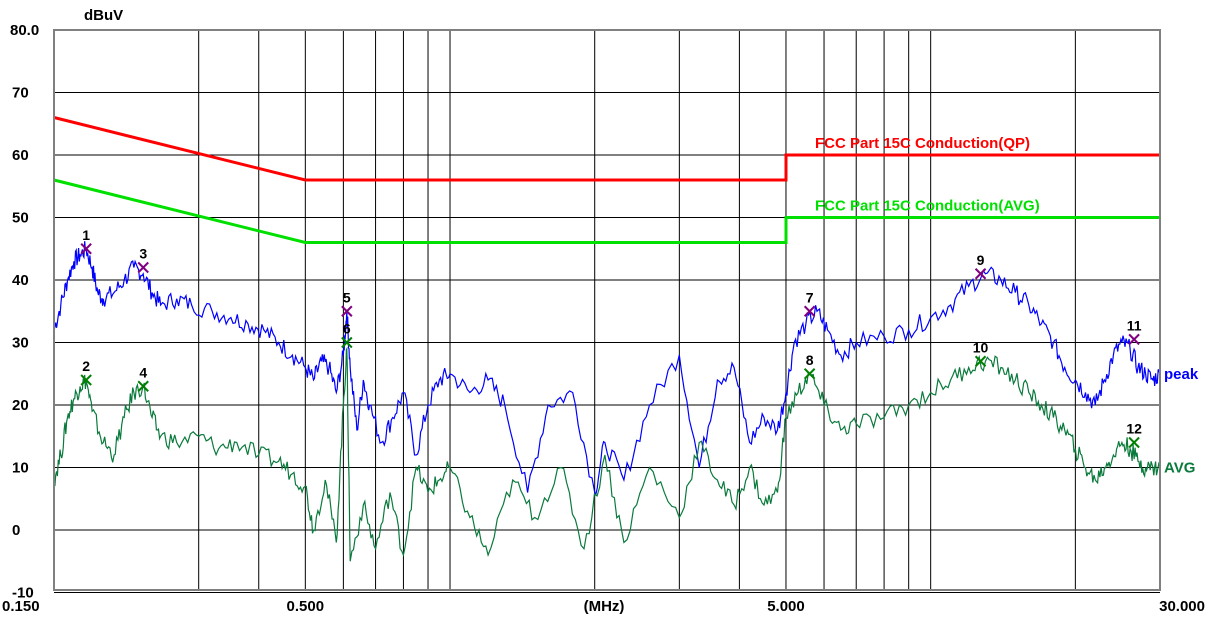 This screenshot has width=1210, height=618. I want to click on series-label: peak, so click(1181, 374).